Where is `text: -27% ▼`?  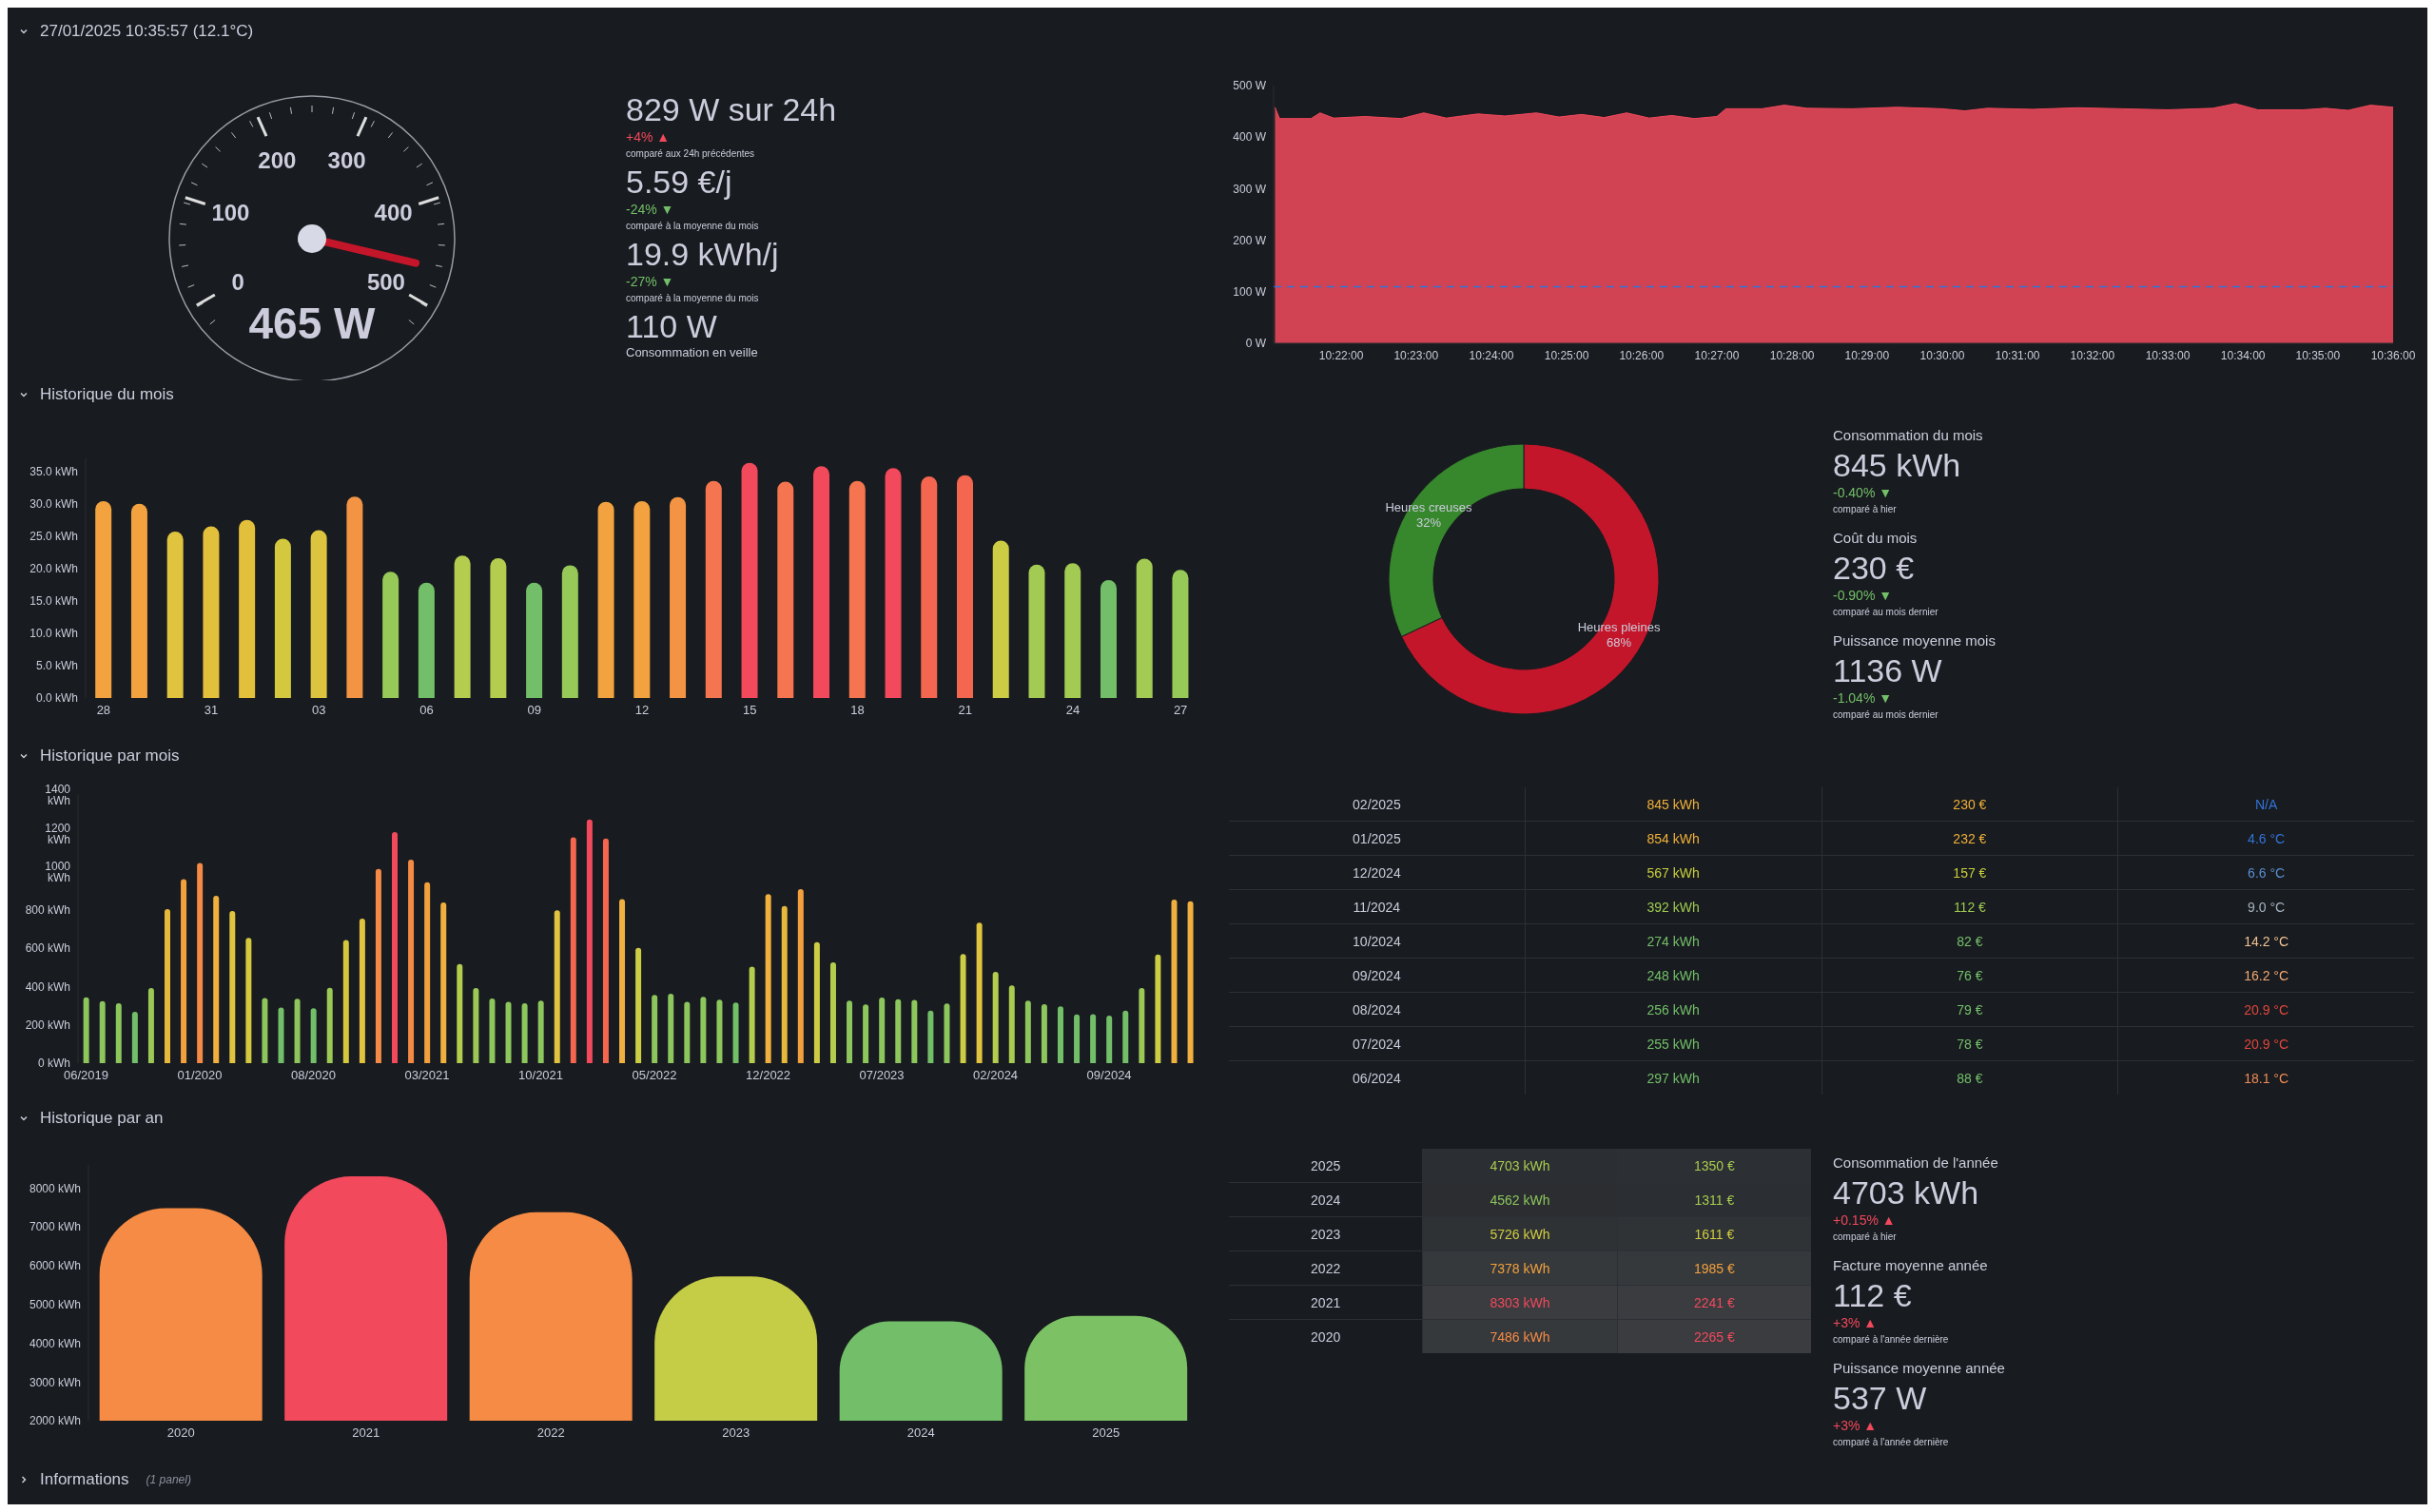
text: -27% ▼ is located at coordinates (650, 281).